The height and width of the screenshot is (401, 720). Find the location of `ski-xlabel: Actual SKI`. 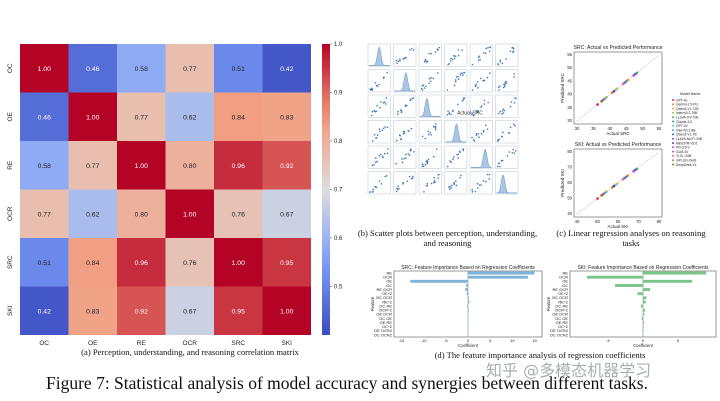

ski-xlabel: Actual SKI is located at coordinates (617, 226).